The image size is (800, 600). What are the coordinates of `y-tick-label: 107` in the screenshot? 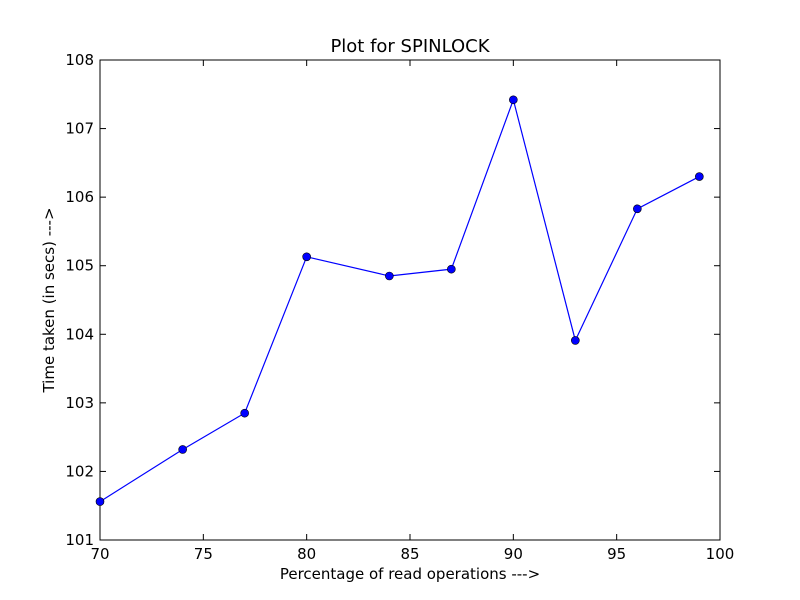 It's located at (79, 129).